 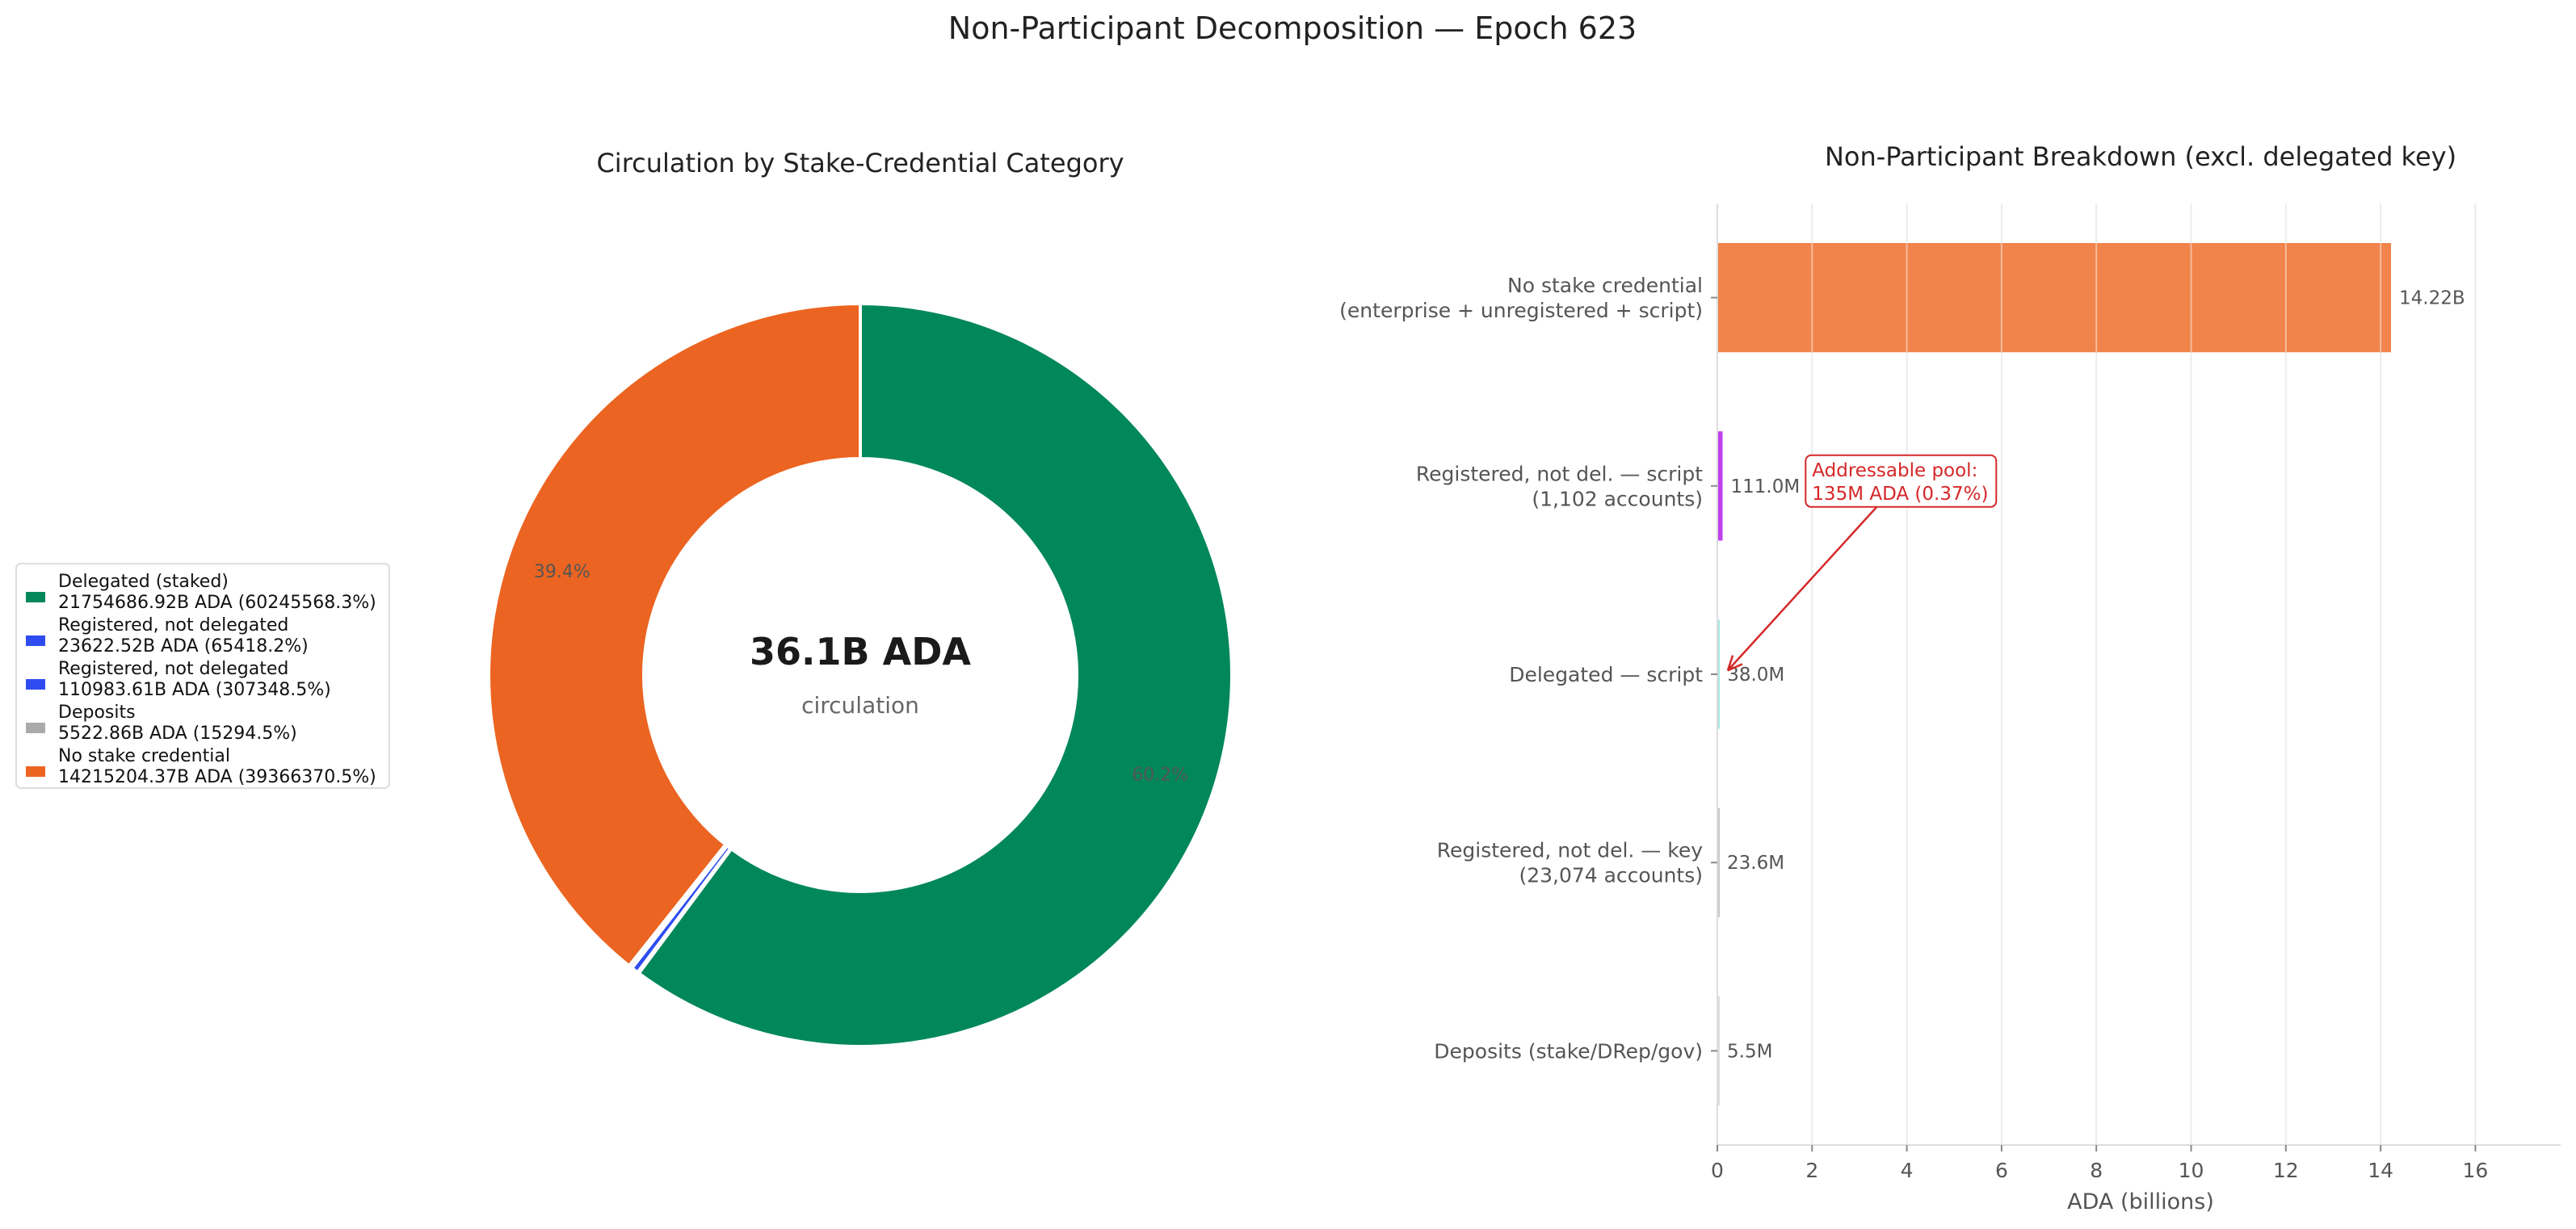 I want to click on x-tick-label-4: 8, so click(x=2097, y=1170).